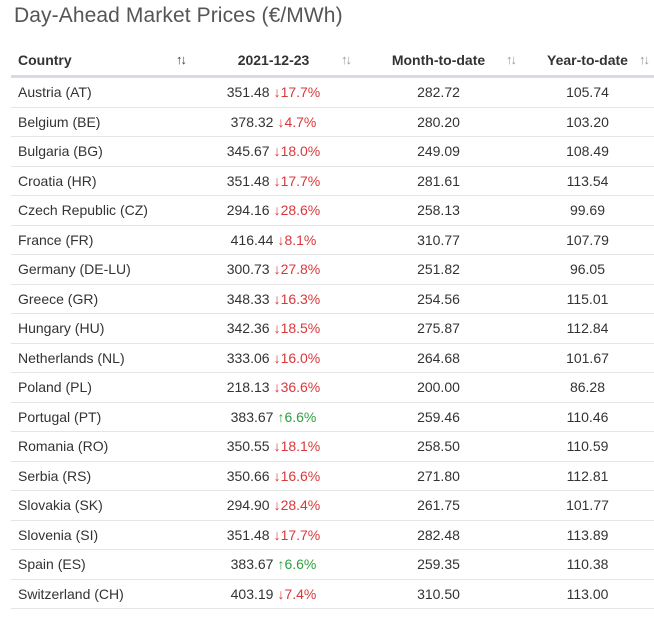 Image resolution: width=654 pixels, height=625 pixels. I want to click on price-cell: 403.19 ↓7.4%, so click(273, 594).